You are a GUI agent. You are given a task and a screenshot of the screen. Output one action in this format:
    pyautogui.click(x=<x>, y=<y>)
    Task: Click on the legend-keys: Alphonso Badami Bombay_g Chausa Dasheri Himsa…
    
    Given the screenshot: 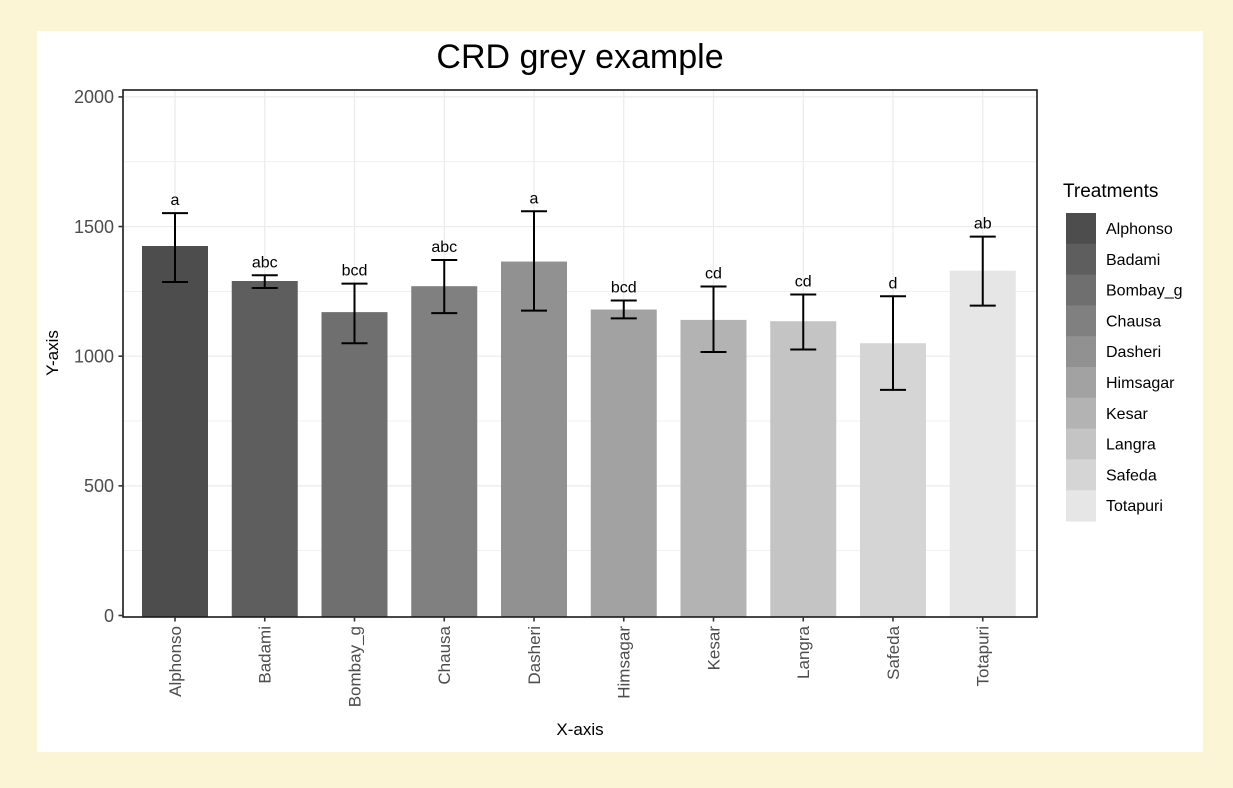 What is the action you would take?
    pyautogui.click(x=1124, y=367)
    